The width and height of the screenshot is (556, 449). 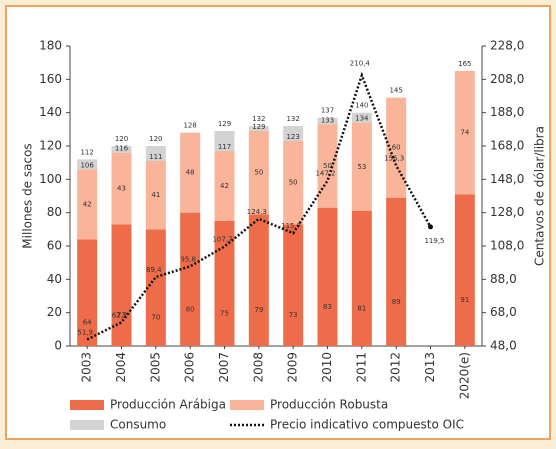 I want to click on y2-tick-label: 148,0, so click(x=507, y=179).